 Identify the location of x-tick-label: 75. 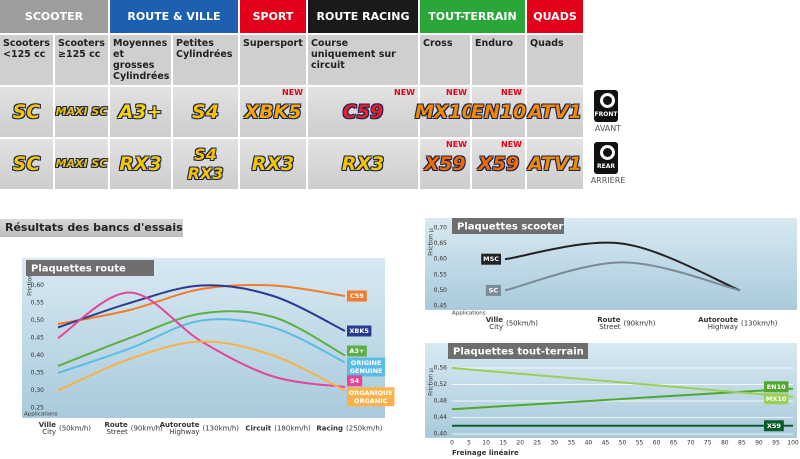
(708, 443).